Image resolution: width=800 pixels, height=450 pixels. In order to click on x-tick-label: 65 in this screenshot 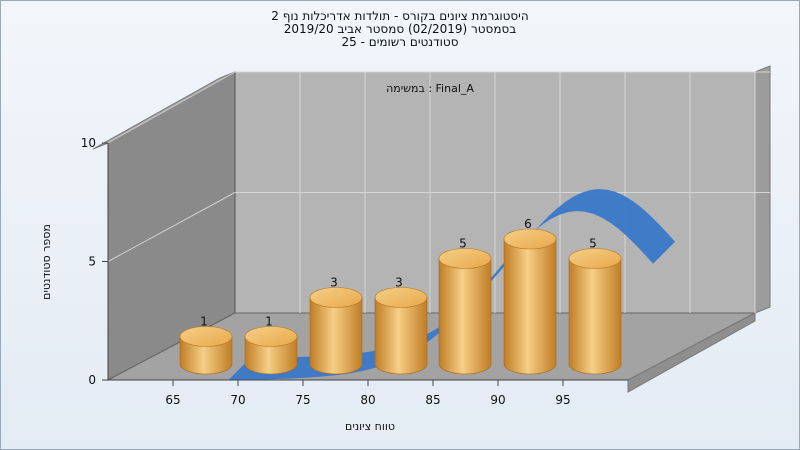, I will do `click(172, 400)`.